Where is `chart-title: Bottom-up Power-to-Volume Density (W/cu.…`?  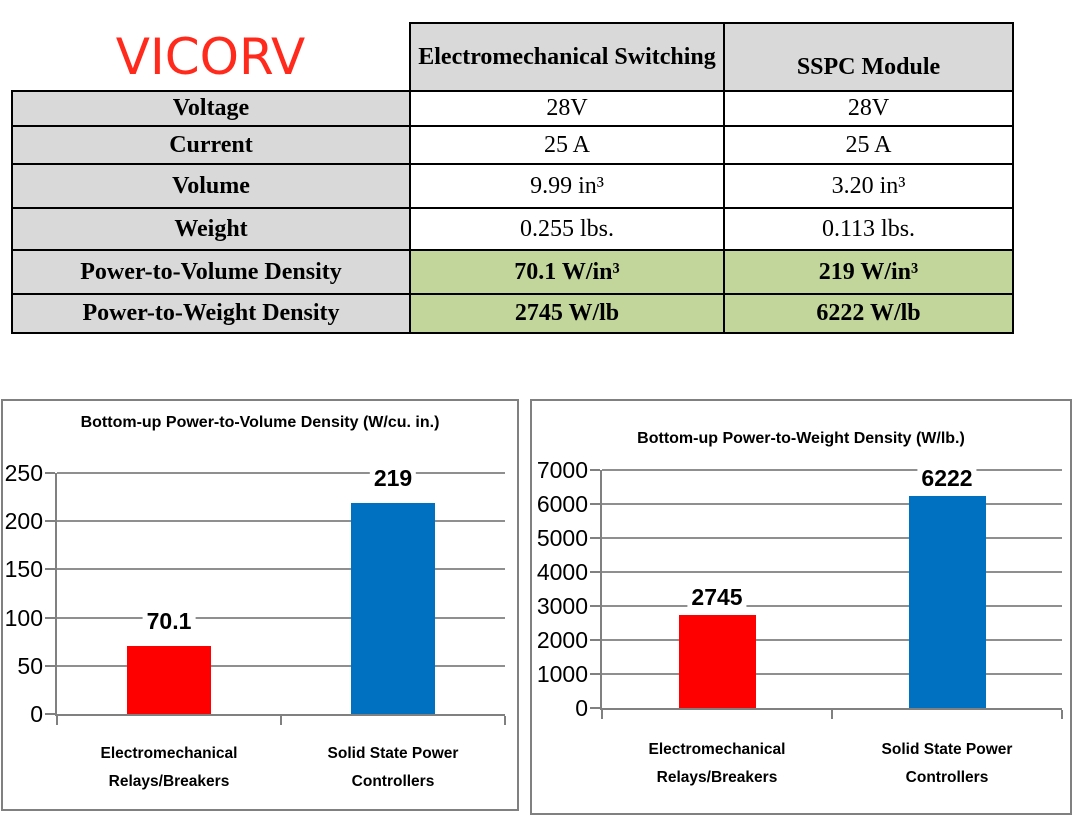
chart-title: Bottom-up Power-to-Volume Density (W/cu.… is located at coordinates (260, 422).